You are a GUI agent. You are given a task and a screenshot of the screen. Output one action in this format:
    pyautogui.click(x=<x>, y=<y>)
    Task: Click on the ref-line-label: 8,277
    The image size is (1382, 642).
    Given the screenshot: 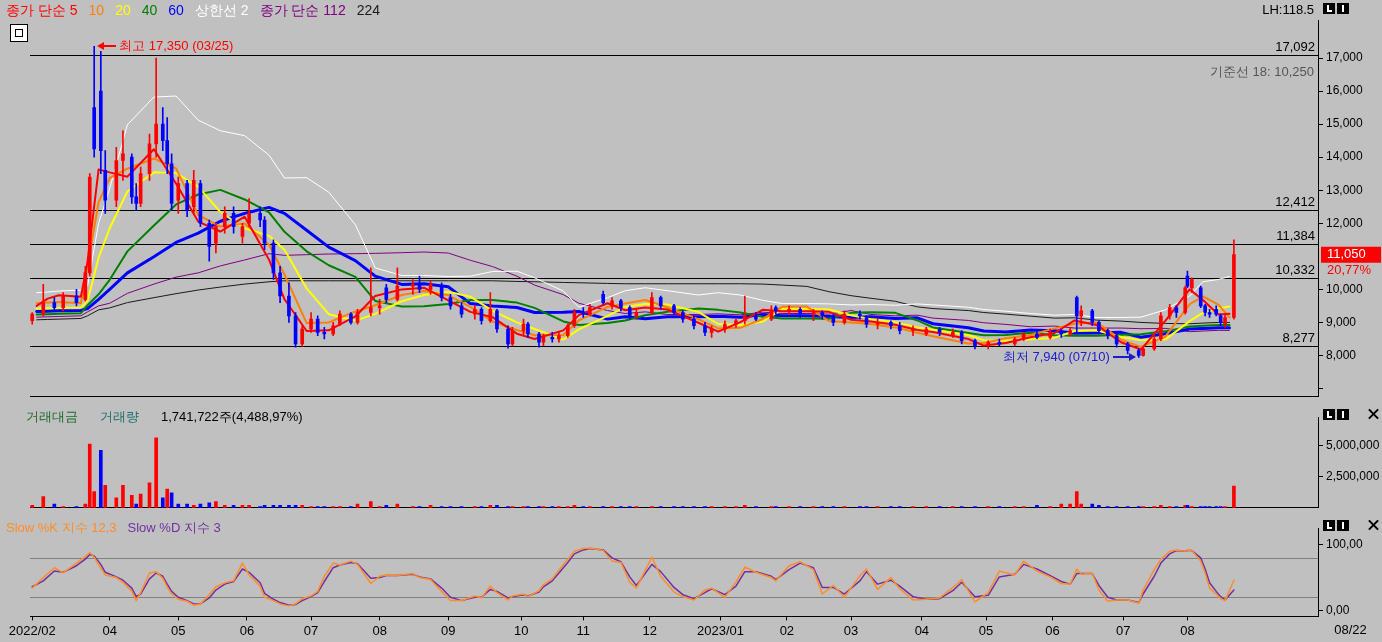 What is the action you would take?
    pyautogui.click(x=1298, y=337)
    